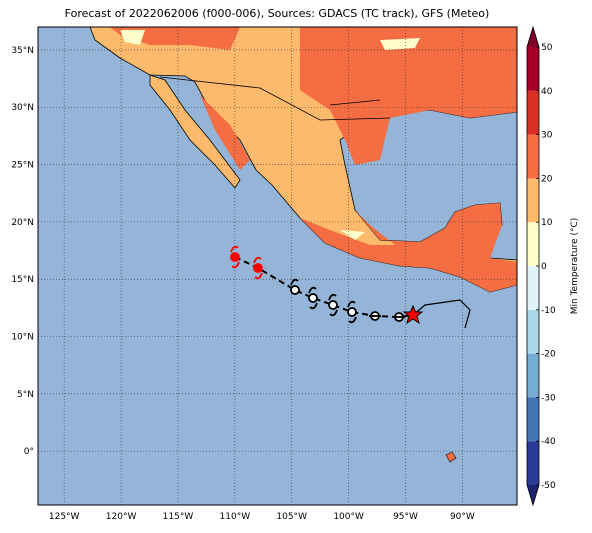  I want to click on colorbar-tick-label: -40, so click(548, 442).